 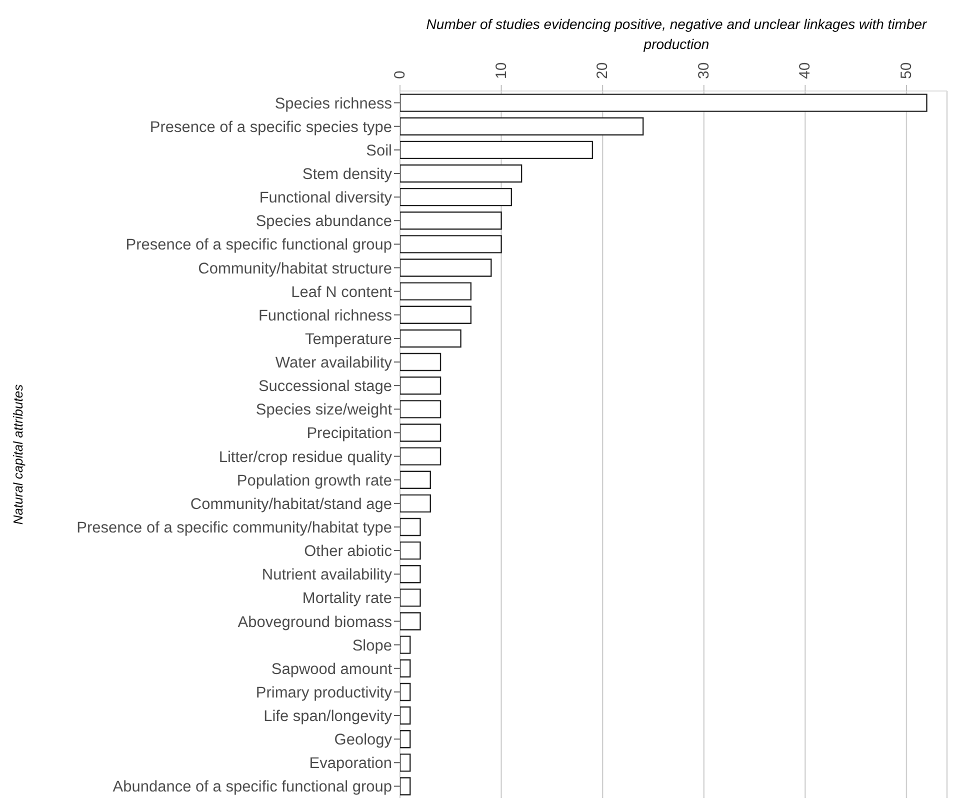 I want to click on y-tick-label: Abundance of a specific functional group, so click(x=252, y=787).